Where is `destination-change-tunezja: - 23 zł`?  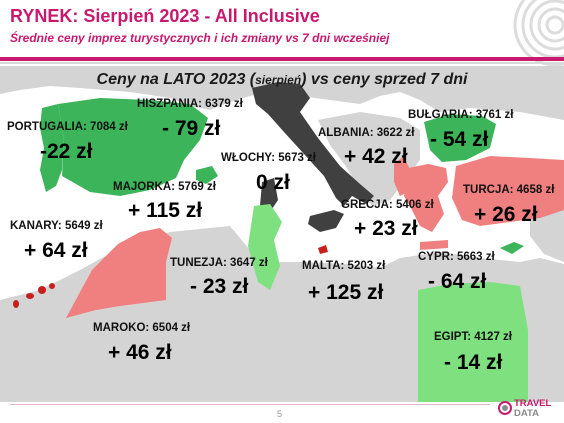
destination-change-tunezja: - 23 zł is located at coordinates (219, 286).